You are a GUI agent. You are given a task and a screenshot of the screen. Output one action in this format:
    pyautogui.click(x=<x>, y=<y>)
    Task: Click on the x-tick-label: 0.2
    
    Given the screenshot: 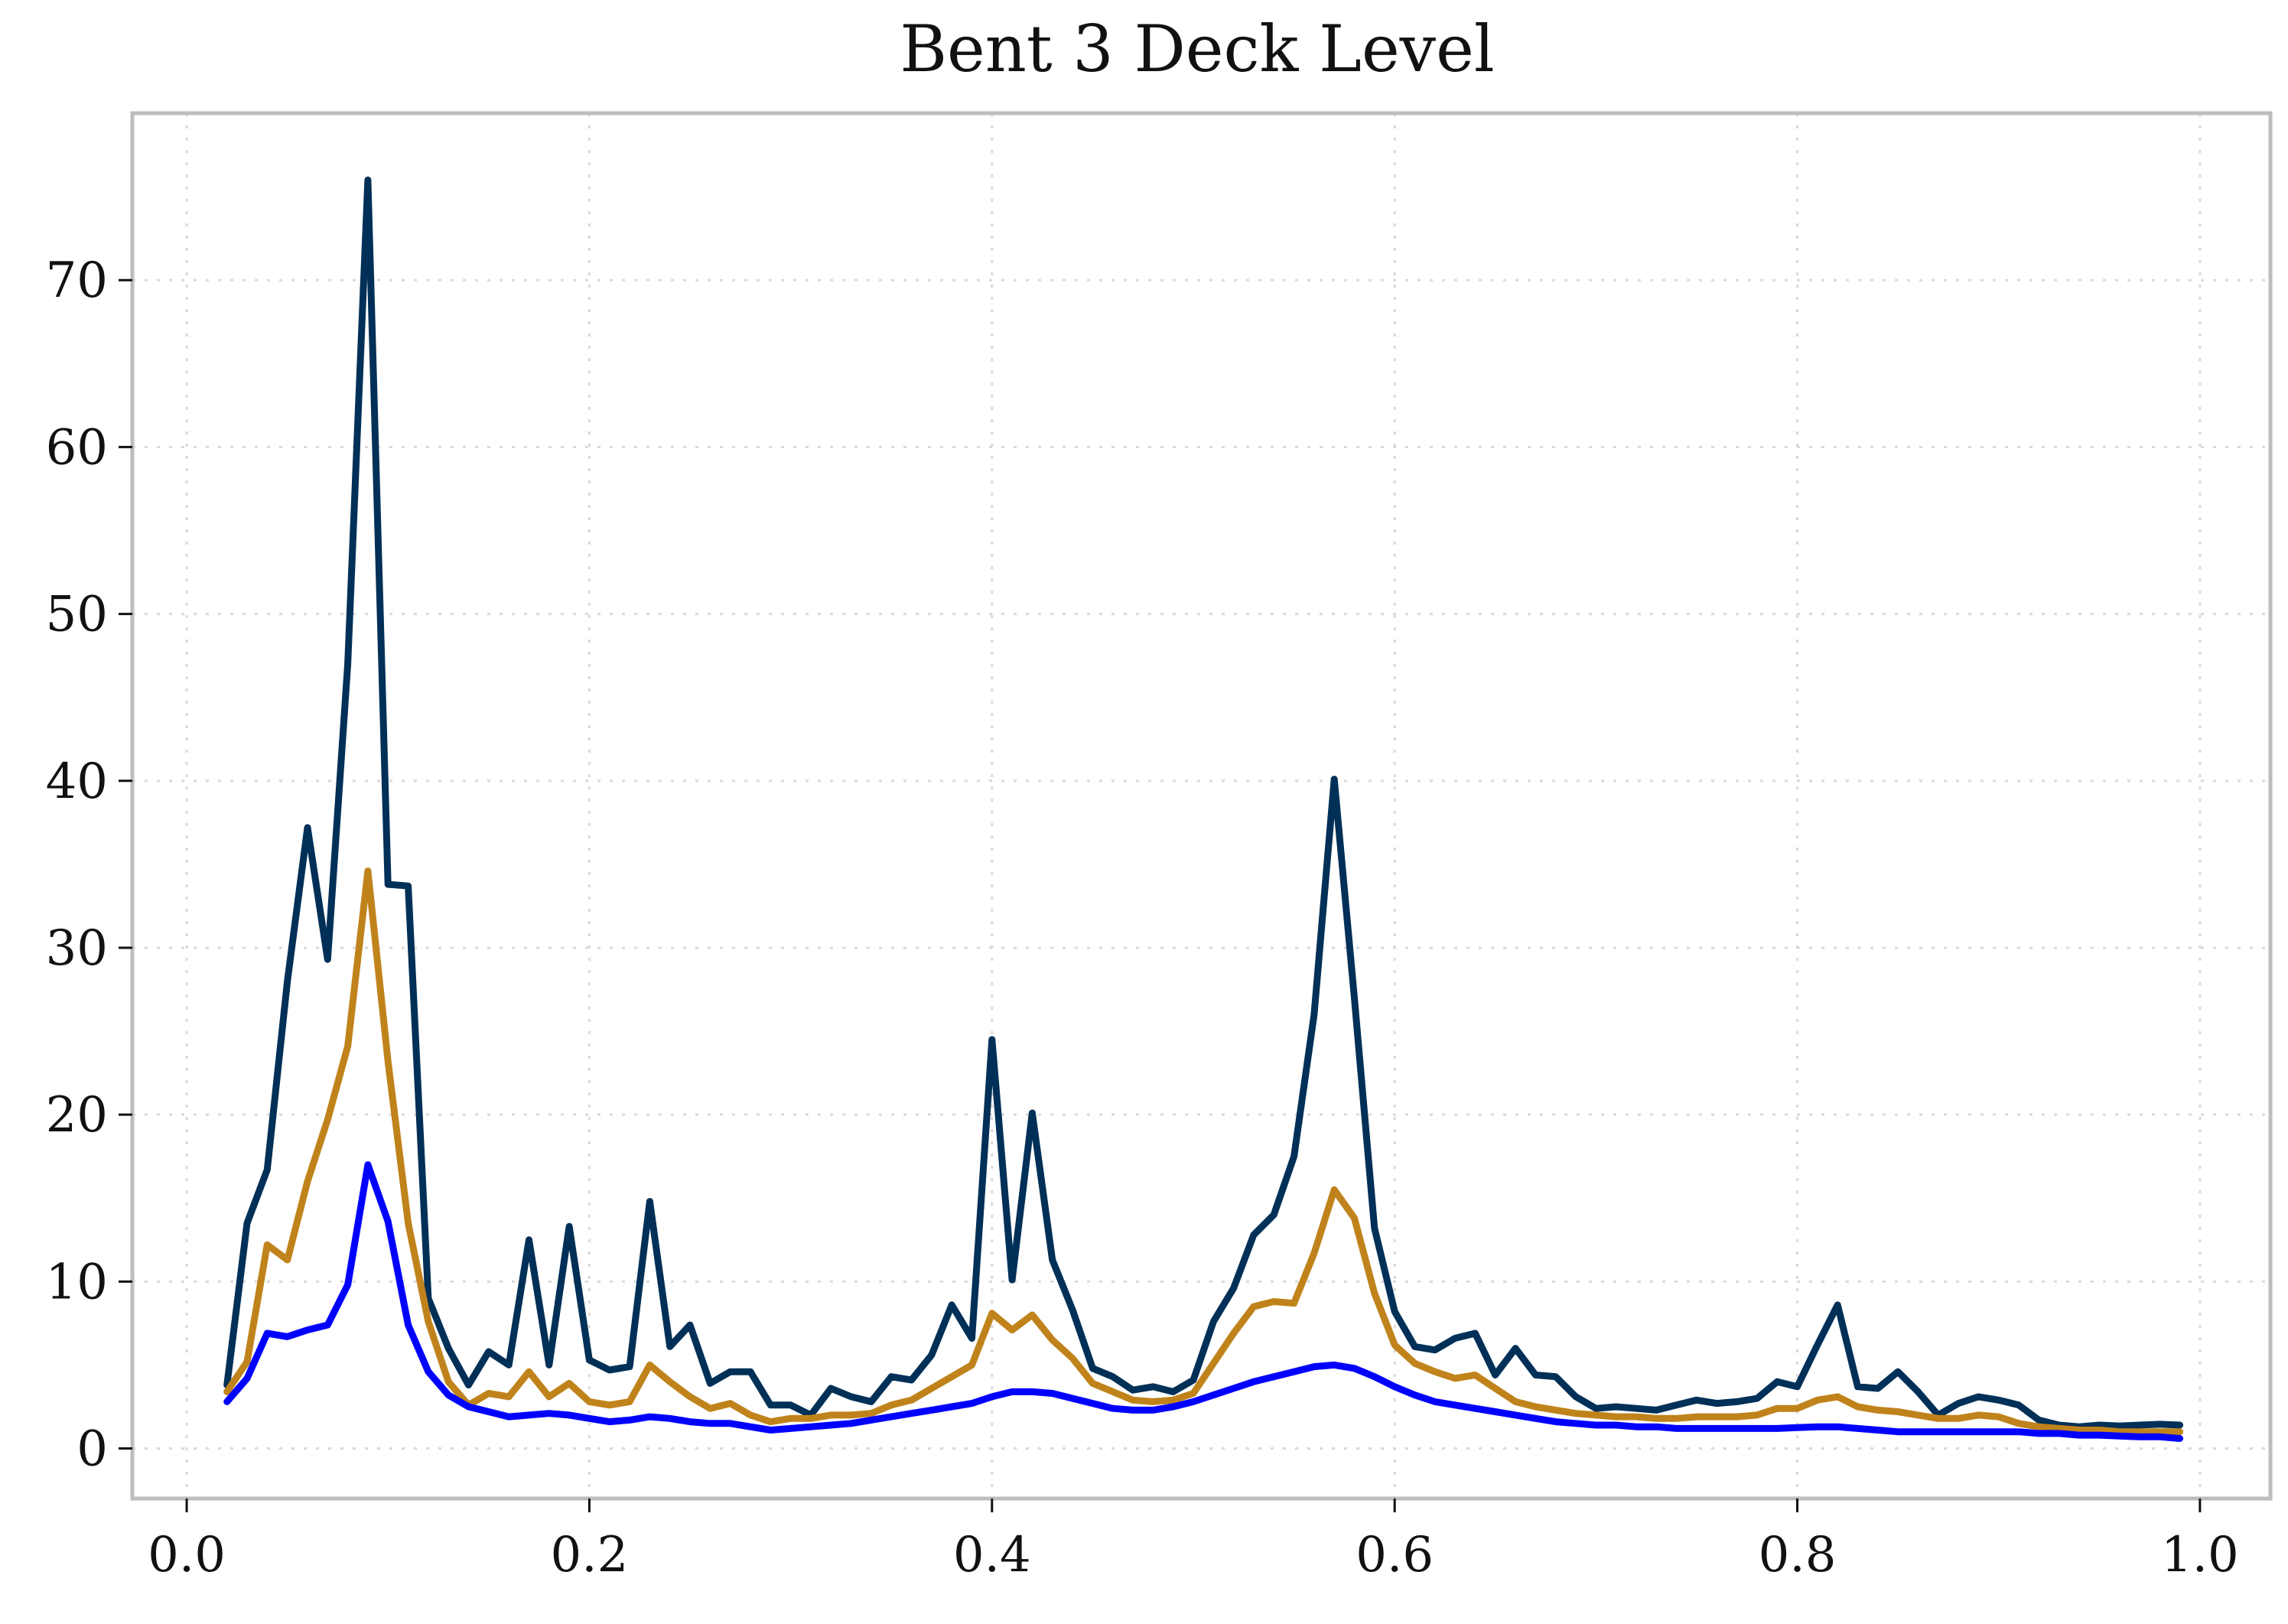 What is the action you would take?
    pyautogui.click(x=590, y=1555)
    